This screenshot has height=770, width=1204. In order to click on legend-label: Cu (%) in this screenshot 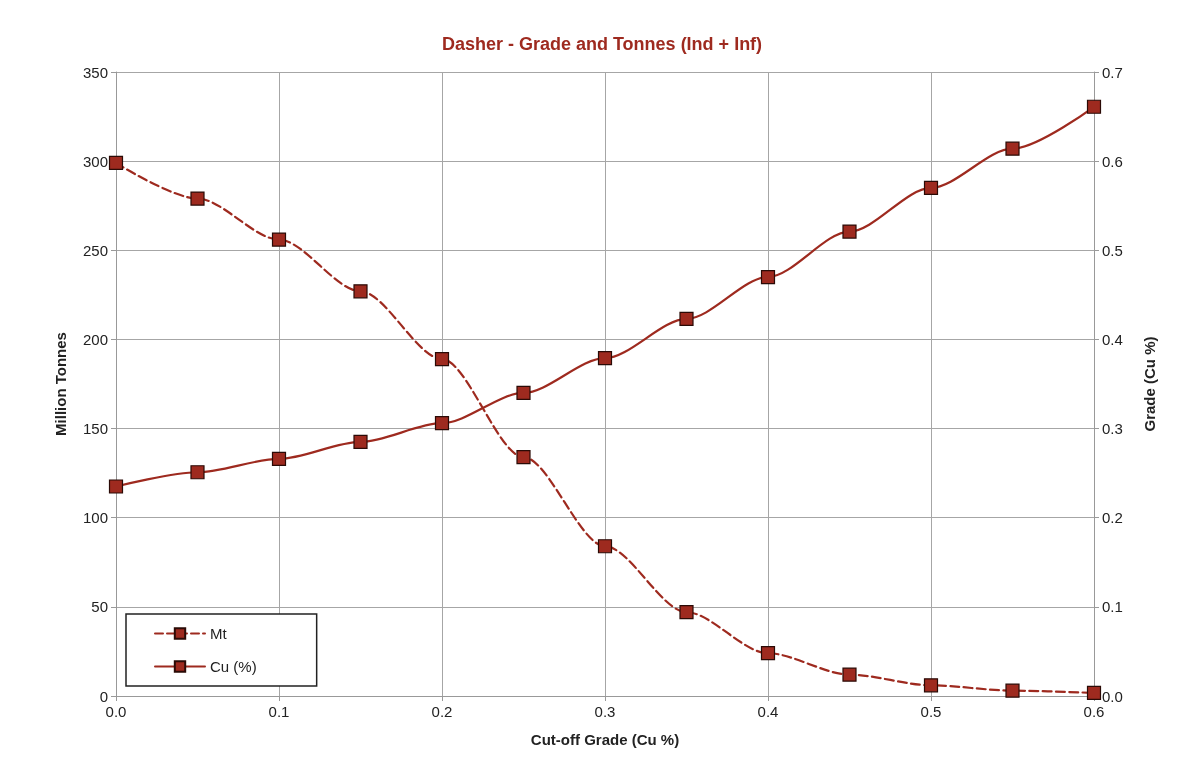, I will do `click(233, 666)`.